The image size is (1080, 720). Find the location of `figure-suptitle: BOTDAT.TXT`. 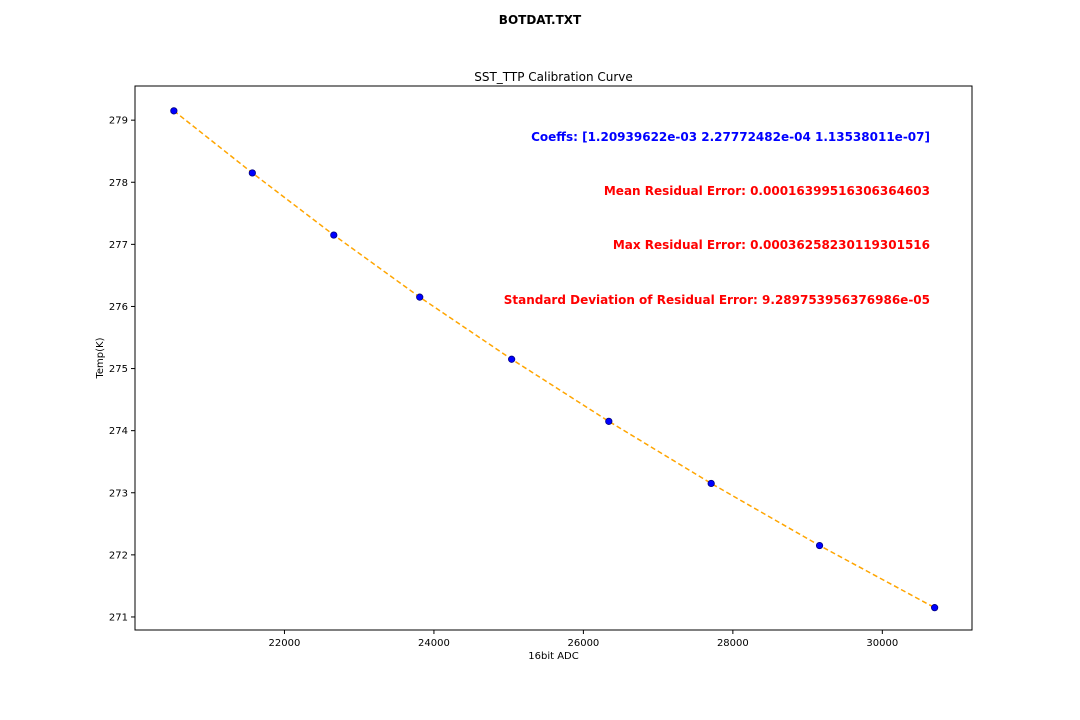

figure-suptitle: BOTDAT.TXT is located at coordinates (540, 20).